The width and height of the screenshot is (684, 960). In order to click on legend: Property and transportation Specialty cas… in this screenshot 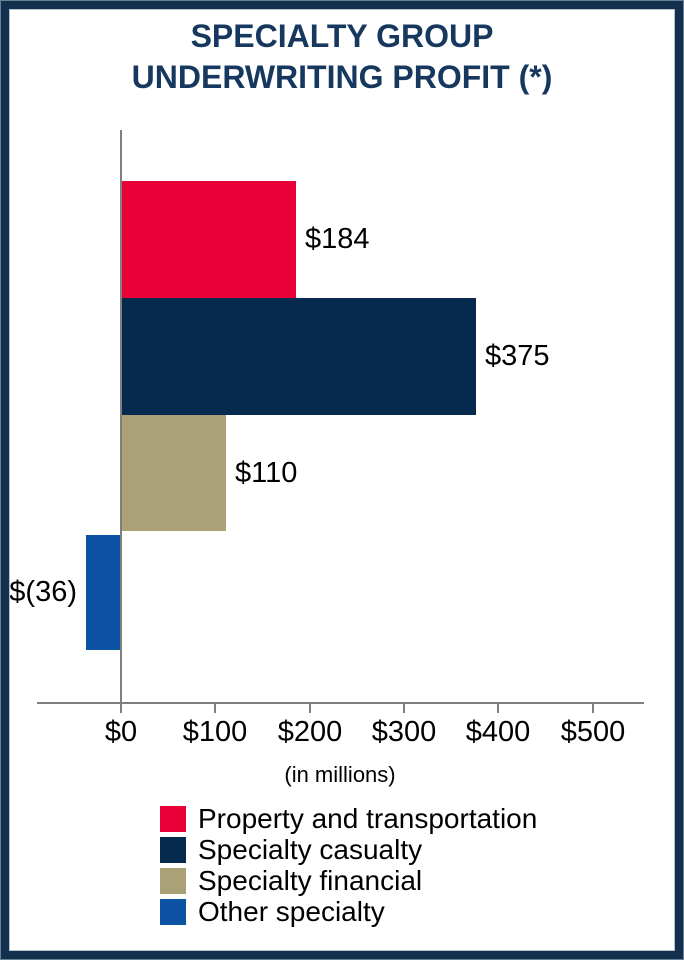, I will do `click(349, 865)`.